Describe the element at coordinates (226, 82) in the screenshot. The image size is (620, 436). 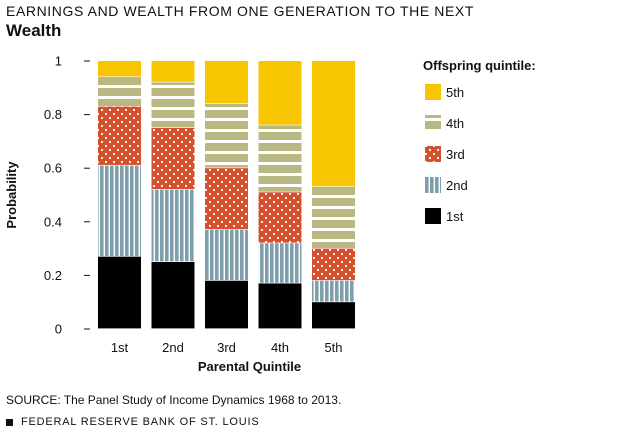
I see `bar-3rd-series-5th` at that location.